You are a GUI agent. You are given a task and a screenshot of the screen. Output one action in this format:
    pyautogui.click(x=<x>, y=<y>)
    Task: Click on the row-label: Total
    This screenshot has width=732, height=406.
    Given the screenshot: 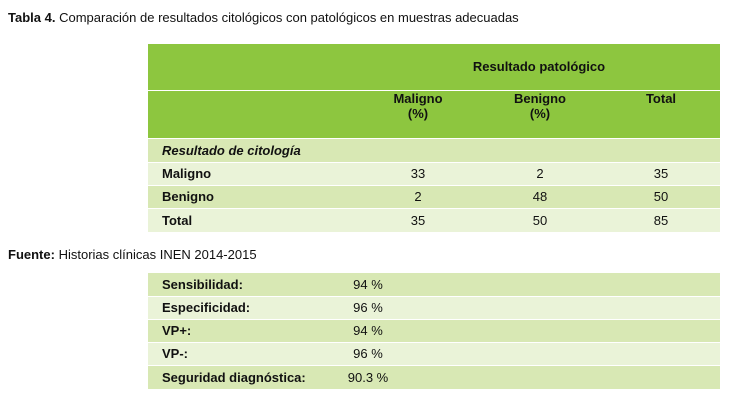 What is the action you would take?
    pyautogui.click(x=253, y=220)
    